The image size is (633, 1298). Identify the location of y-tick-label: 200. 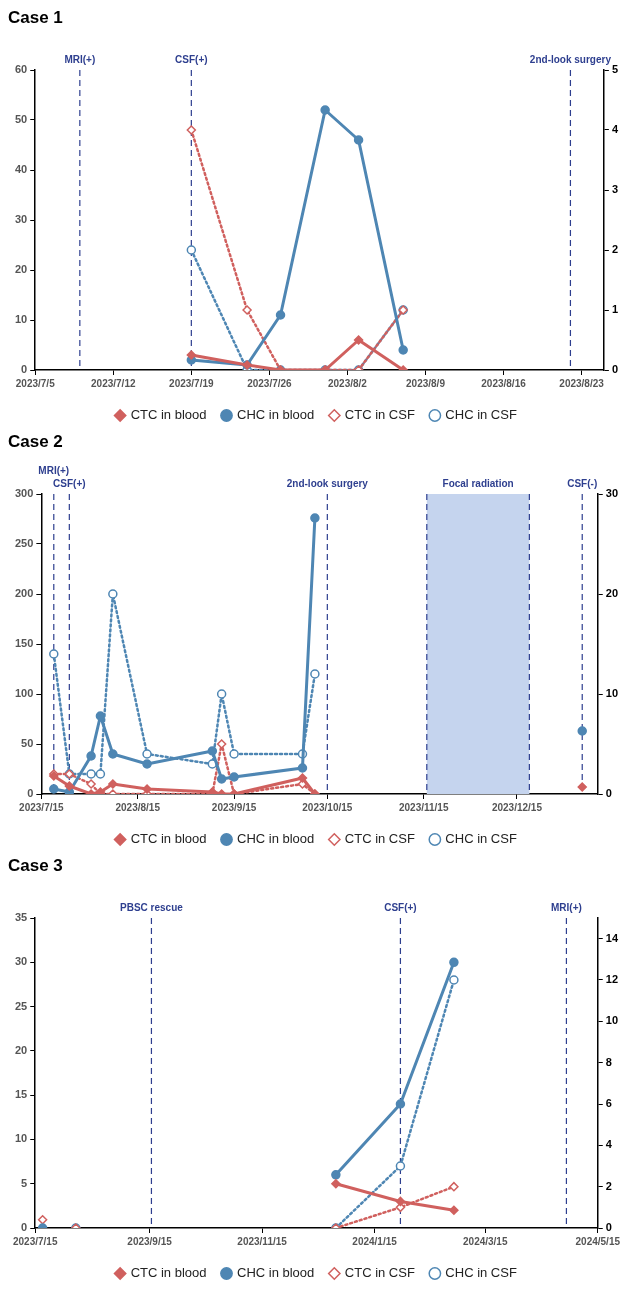
(24, 593).